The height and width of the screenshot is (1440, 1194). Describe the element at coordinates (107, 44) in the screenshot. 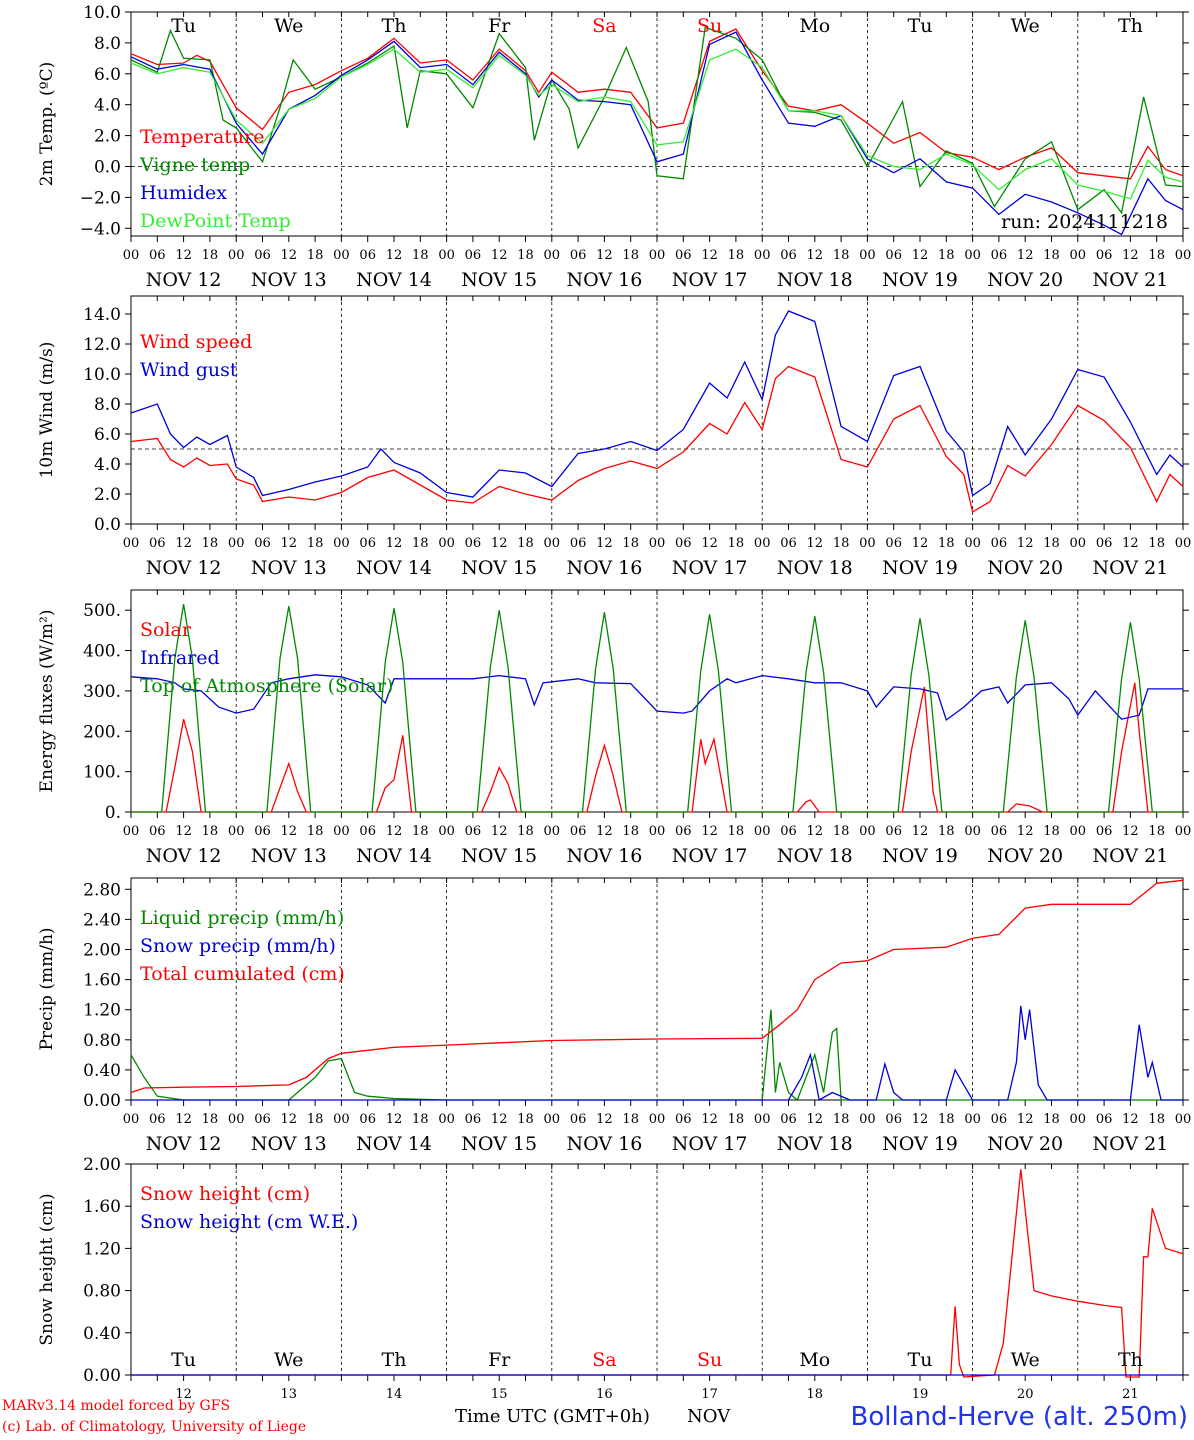

I see `y-tick-label: 8.0` at that location.